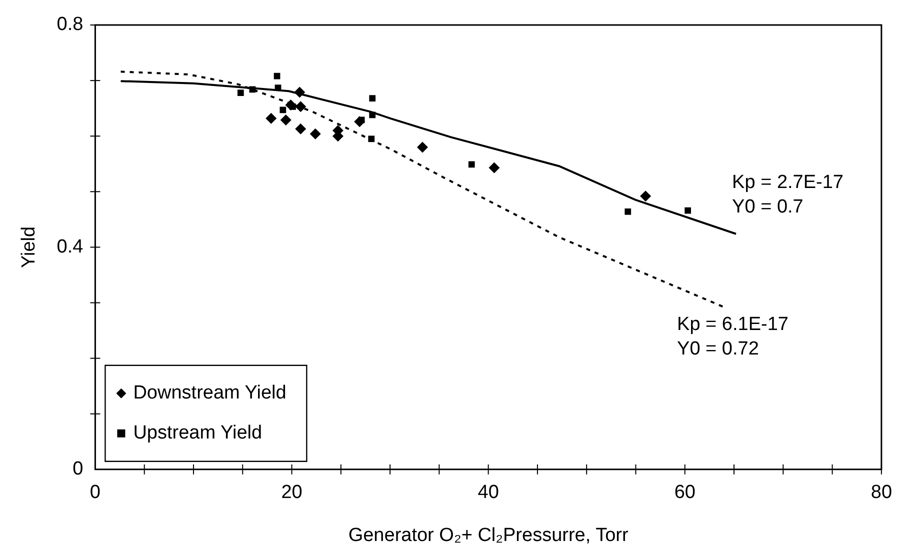  Describe the element at coordinates (197, 433) in the screenshot. I see `legend-label: Upstream Yield` at that location.